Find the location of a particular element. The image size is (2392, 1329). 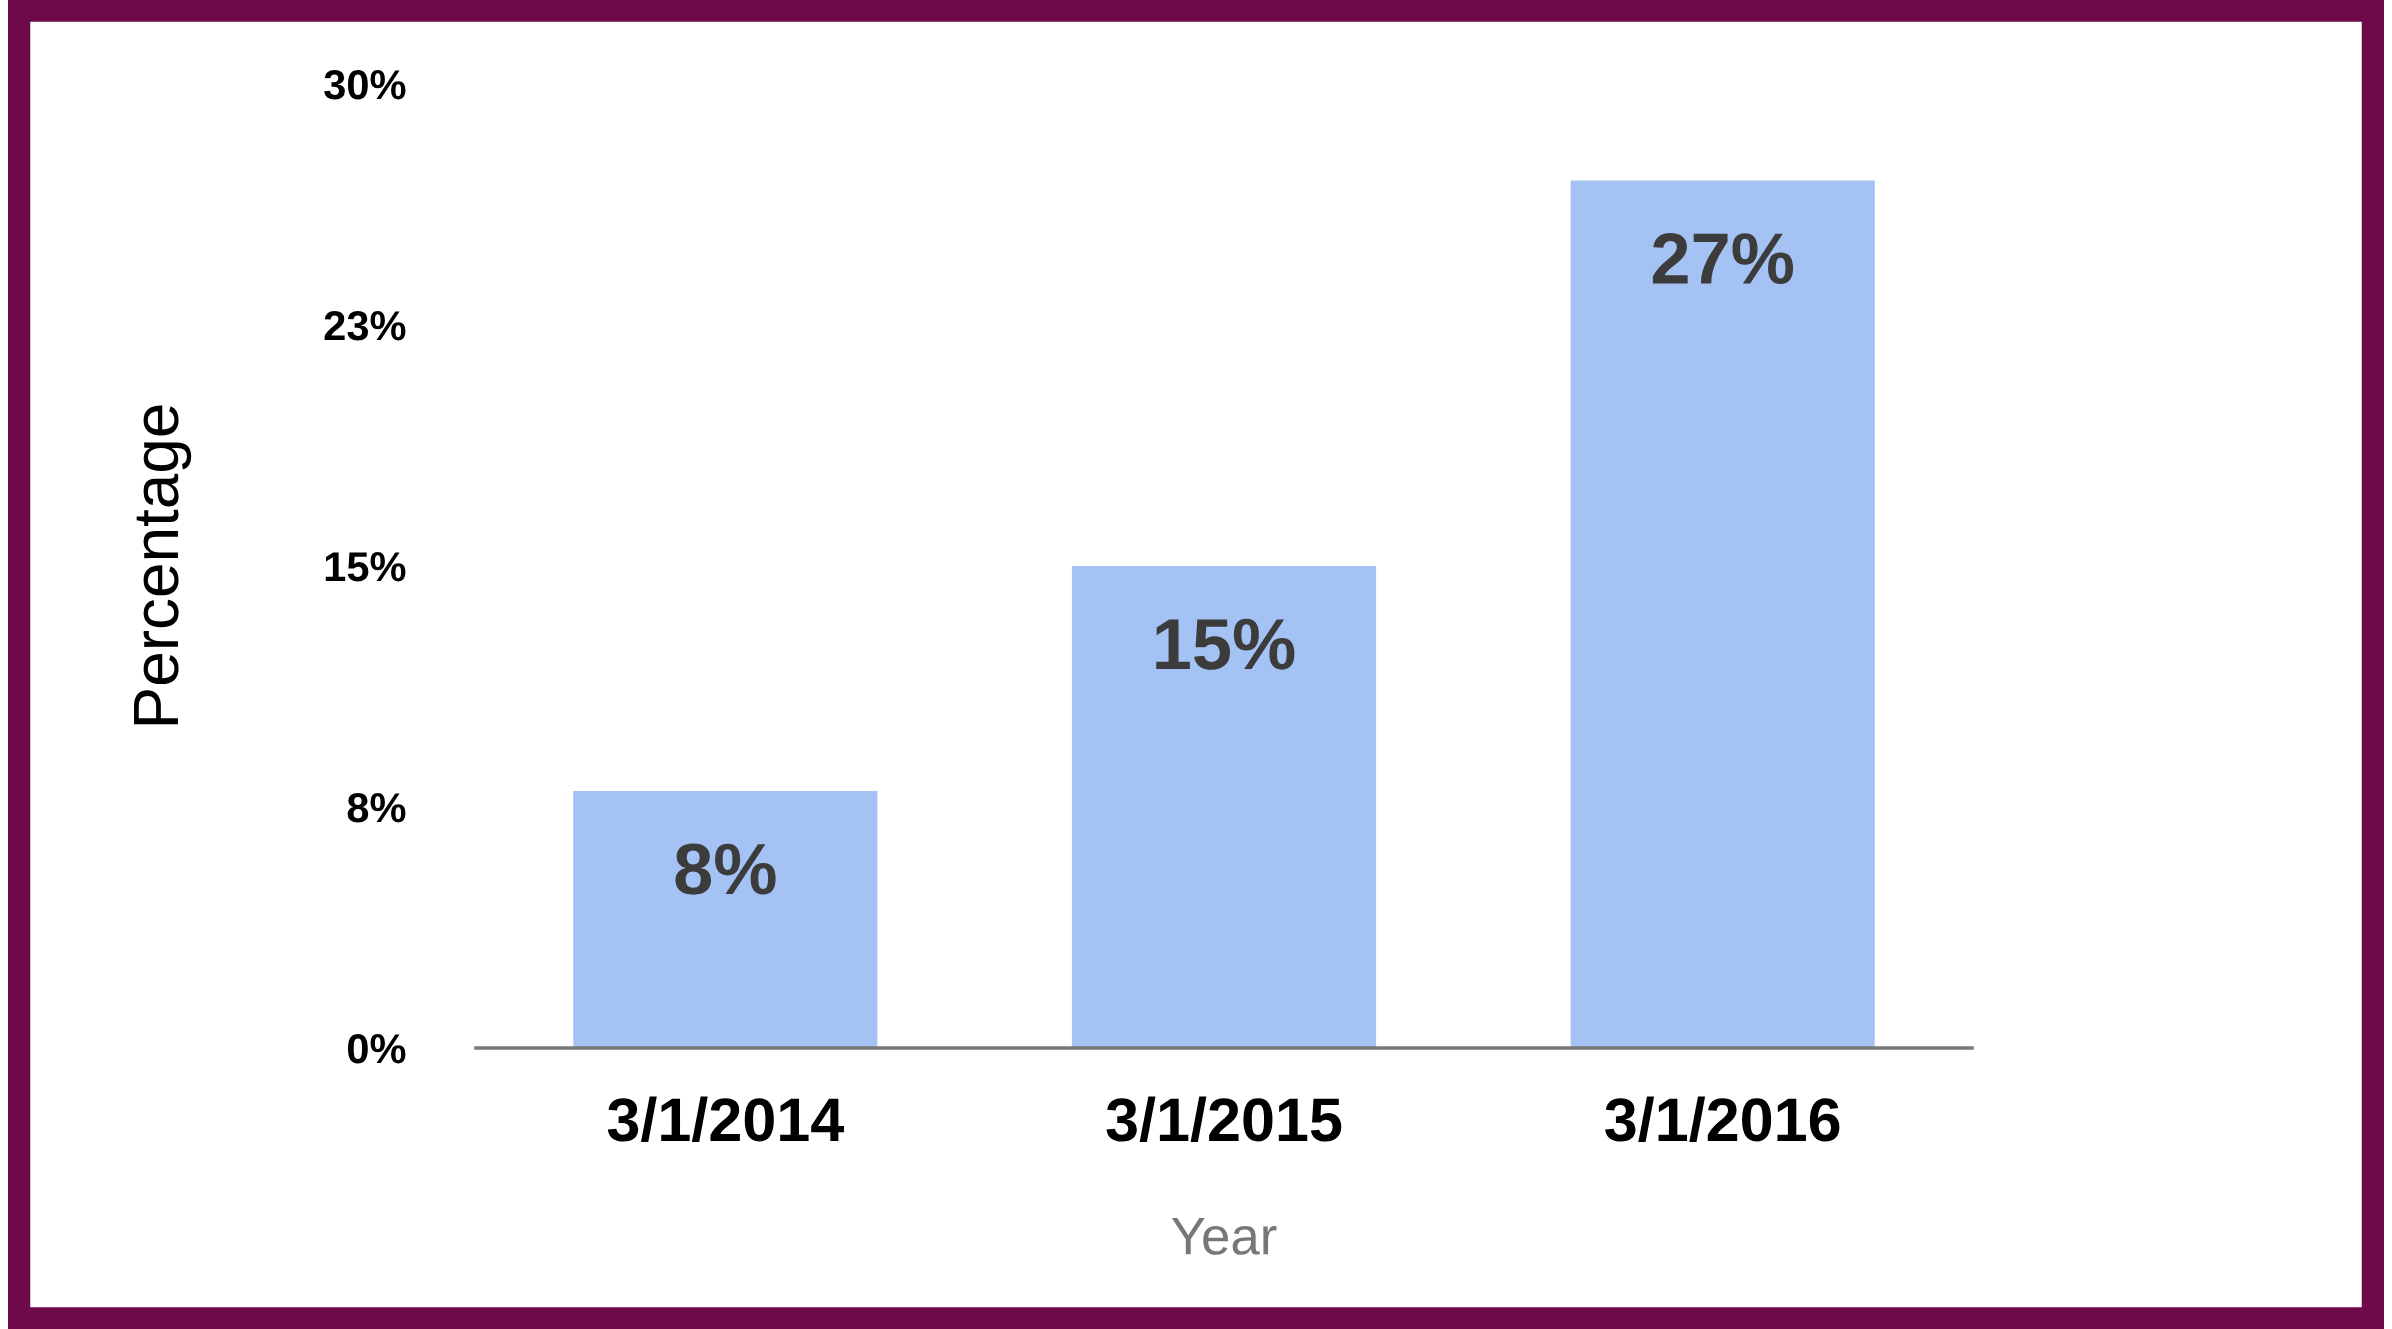

y-tick-label: 15% is located at coordinates (365, 567).